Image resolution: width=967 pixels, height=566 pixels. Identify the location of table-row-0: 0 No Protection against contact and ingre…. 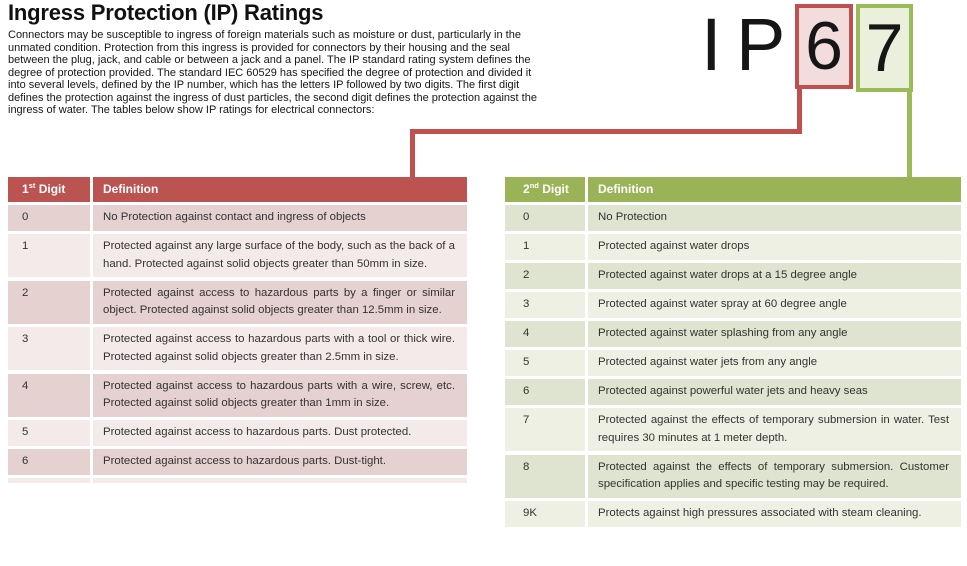
(237, 218).